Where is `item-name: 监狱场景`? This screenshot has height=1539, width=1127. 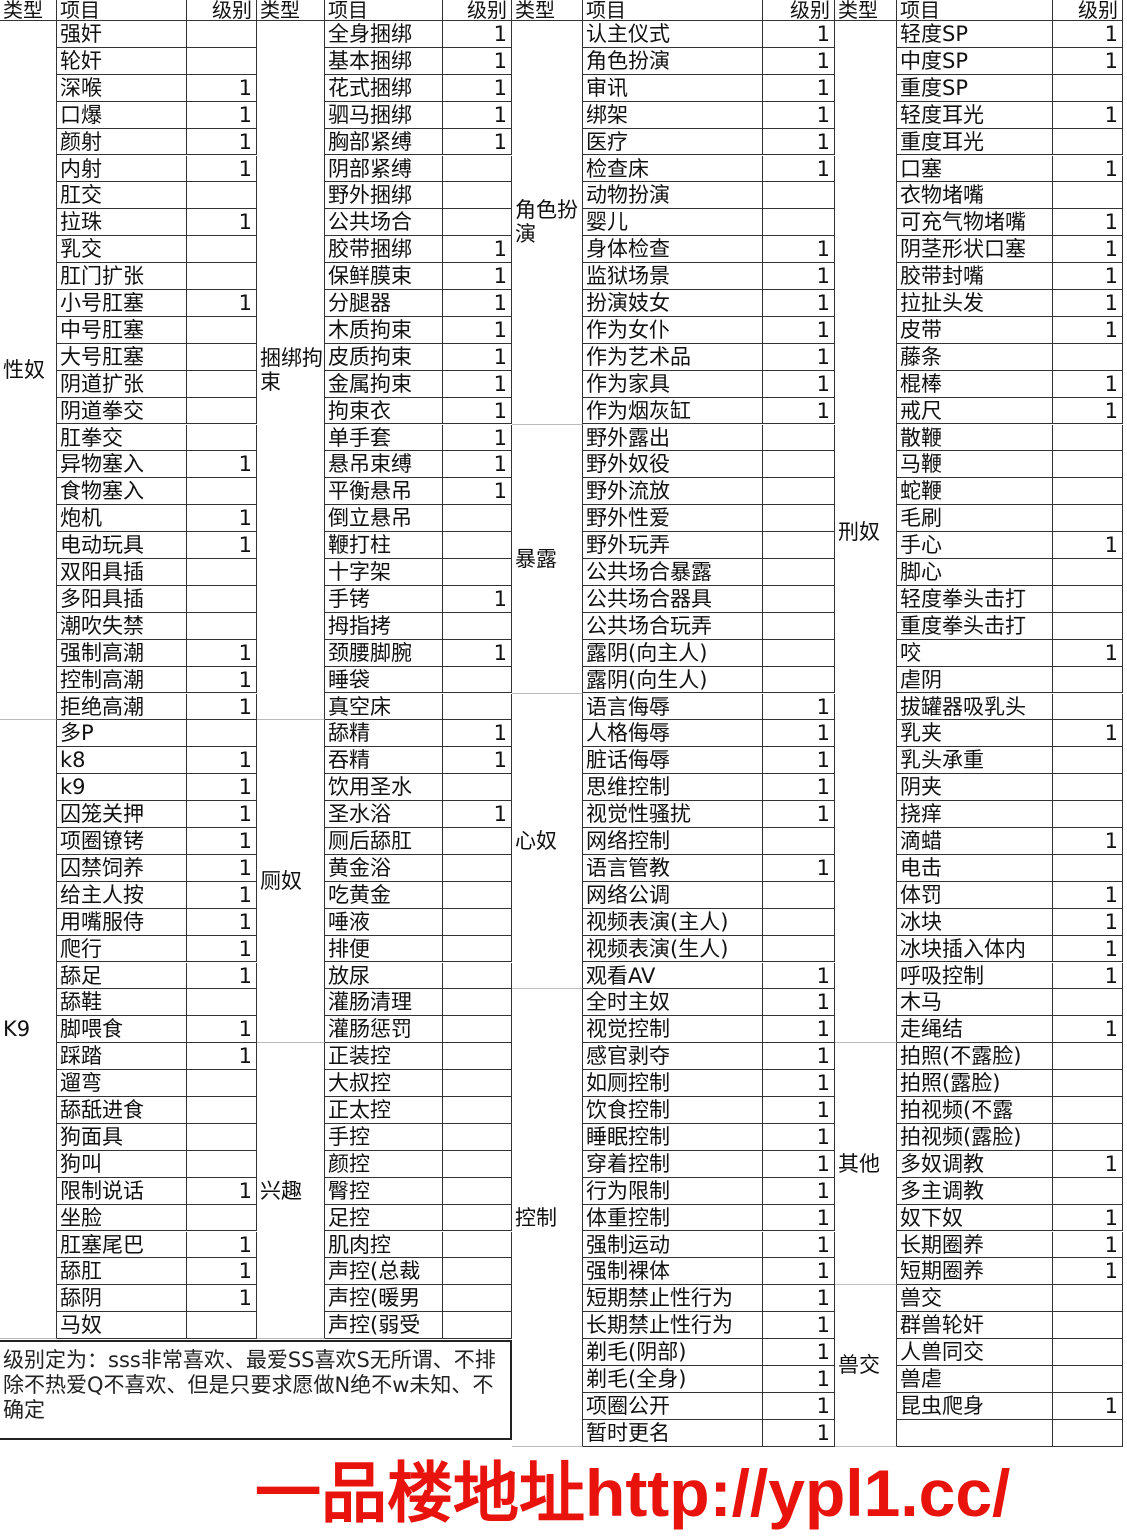
item-name: 监狱场景 is located at coordinates (673, 276).